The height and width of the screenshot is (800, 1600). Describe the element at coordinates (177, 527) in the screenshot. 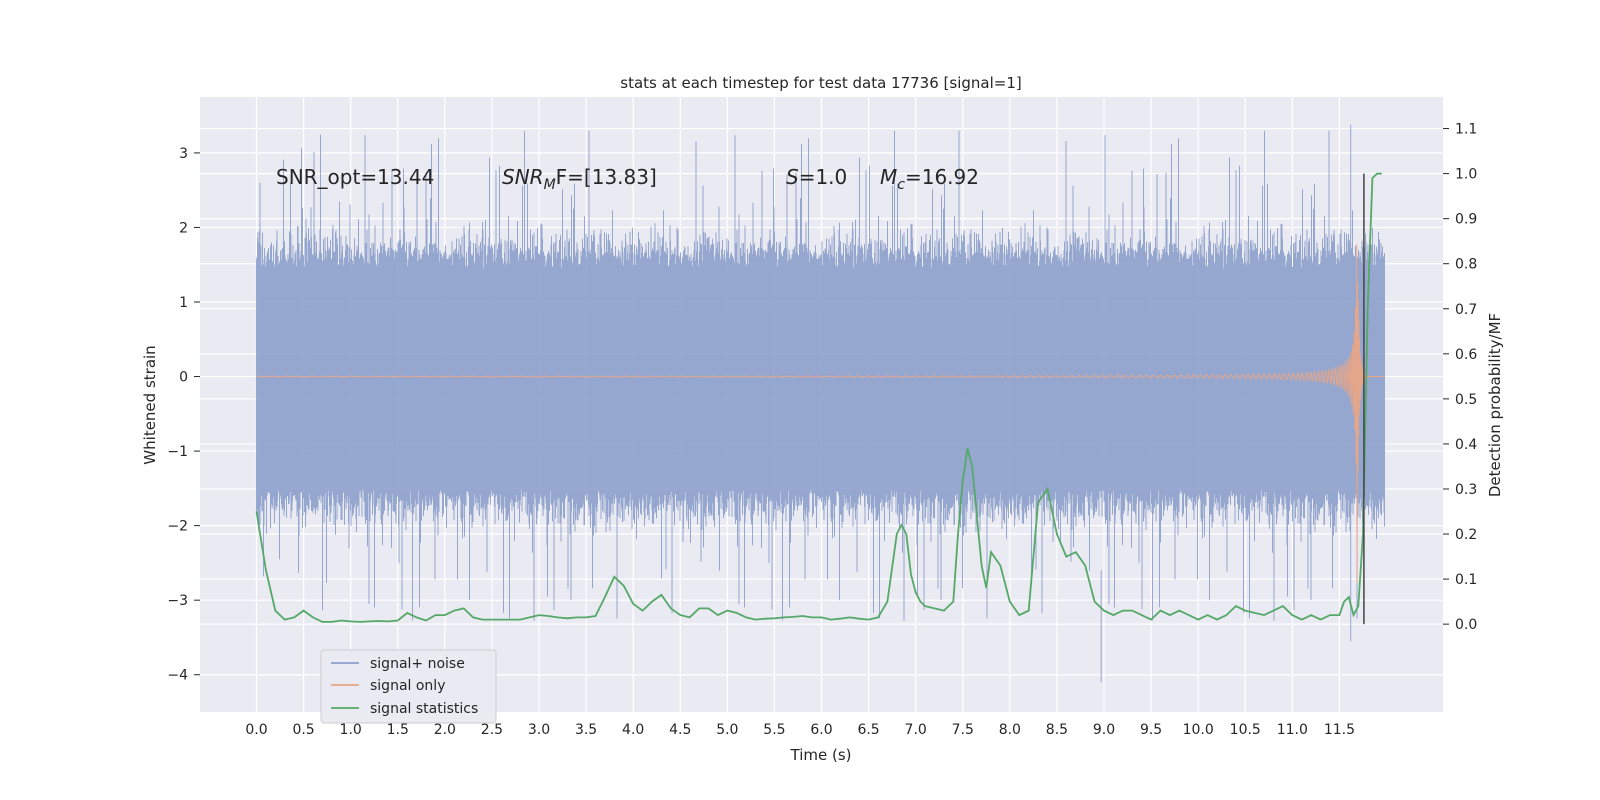

I see `y-tick-label: −2` at that location.